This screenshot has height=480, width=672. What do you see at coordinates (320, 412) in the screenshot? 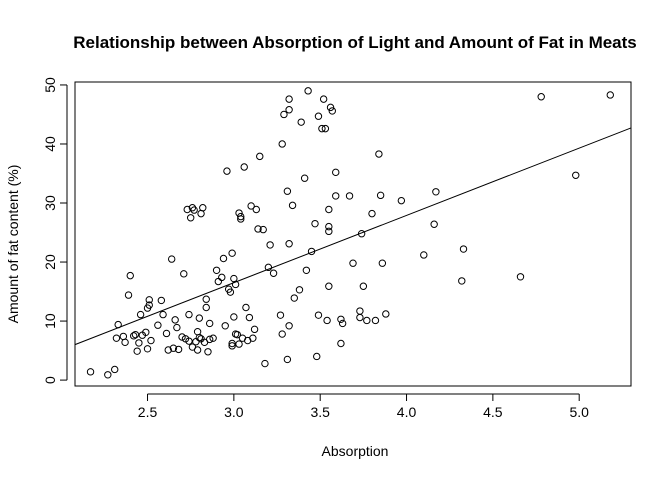
I see `x-tick-label: 3.5` at bounding box center [320, 412].